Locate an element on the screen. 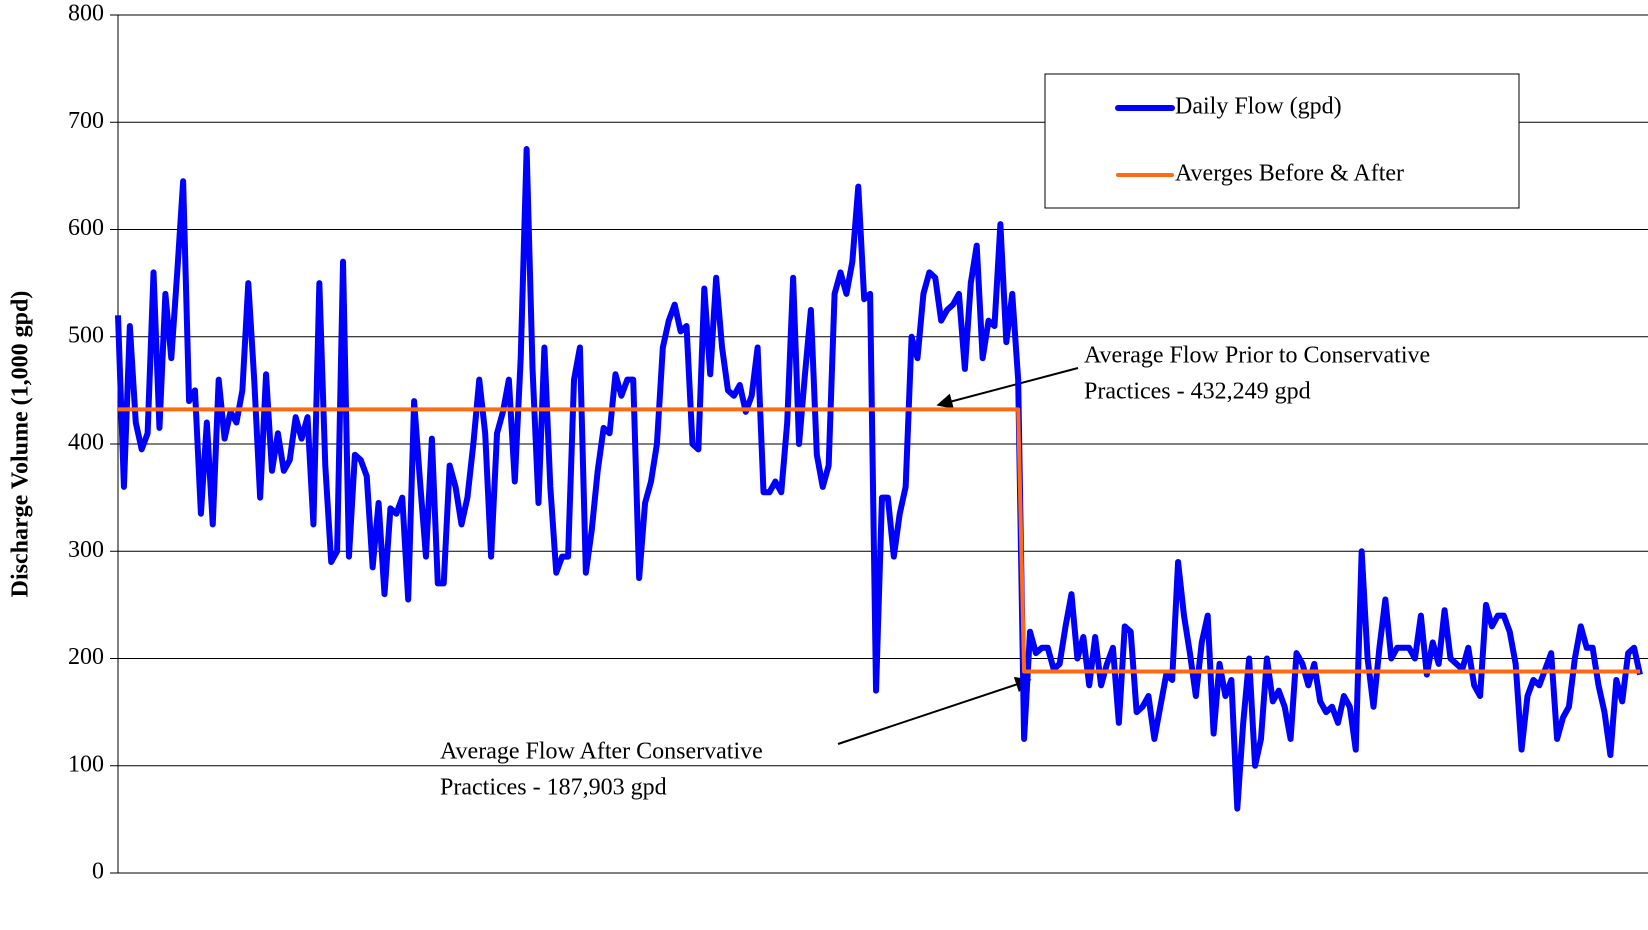  annotation: Average Flow Prior to Conservative is located at coordinates (1257, 356).